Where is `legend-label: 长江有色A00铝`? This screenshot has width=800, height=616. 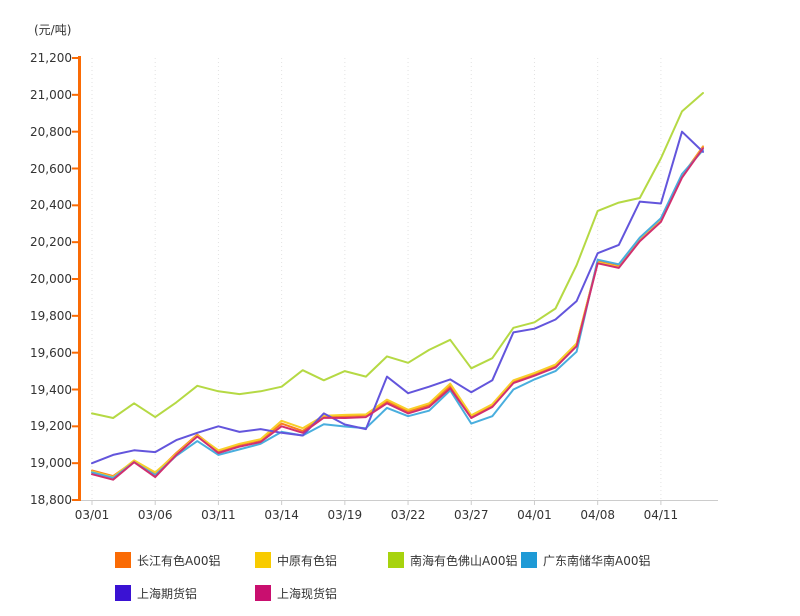
legend-label: 长江有色A00铝 is located at coordinates (179, 560).